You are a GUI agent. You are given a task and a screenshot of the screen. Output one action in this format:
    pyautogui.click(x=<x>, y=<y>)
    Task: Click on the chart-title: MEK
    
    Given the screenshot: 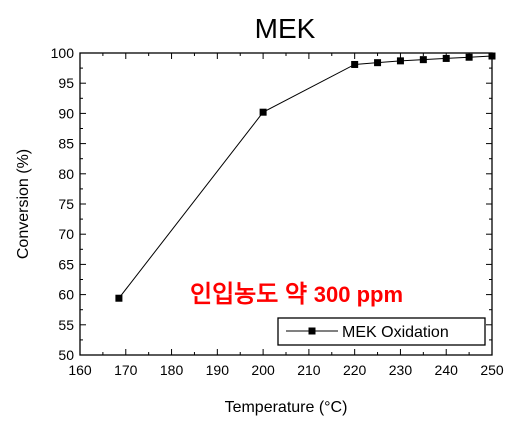 What is the action you would take?
    pyautogui.click(x=285, y=28)
    